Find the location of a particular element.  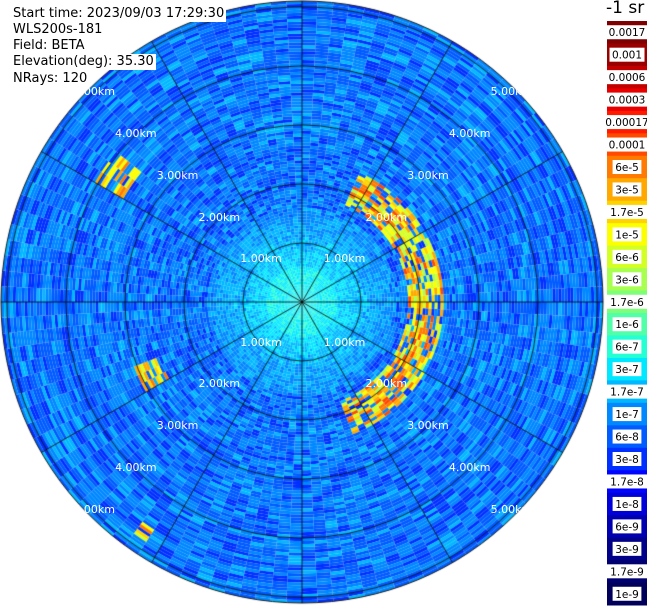

colorbar-tick-label: 6e-9 is located at coordinates (627, 527).